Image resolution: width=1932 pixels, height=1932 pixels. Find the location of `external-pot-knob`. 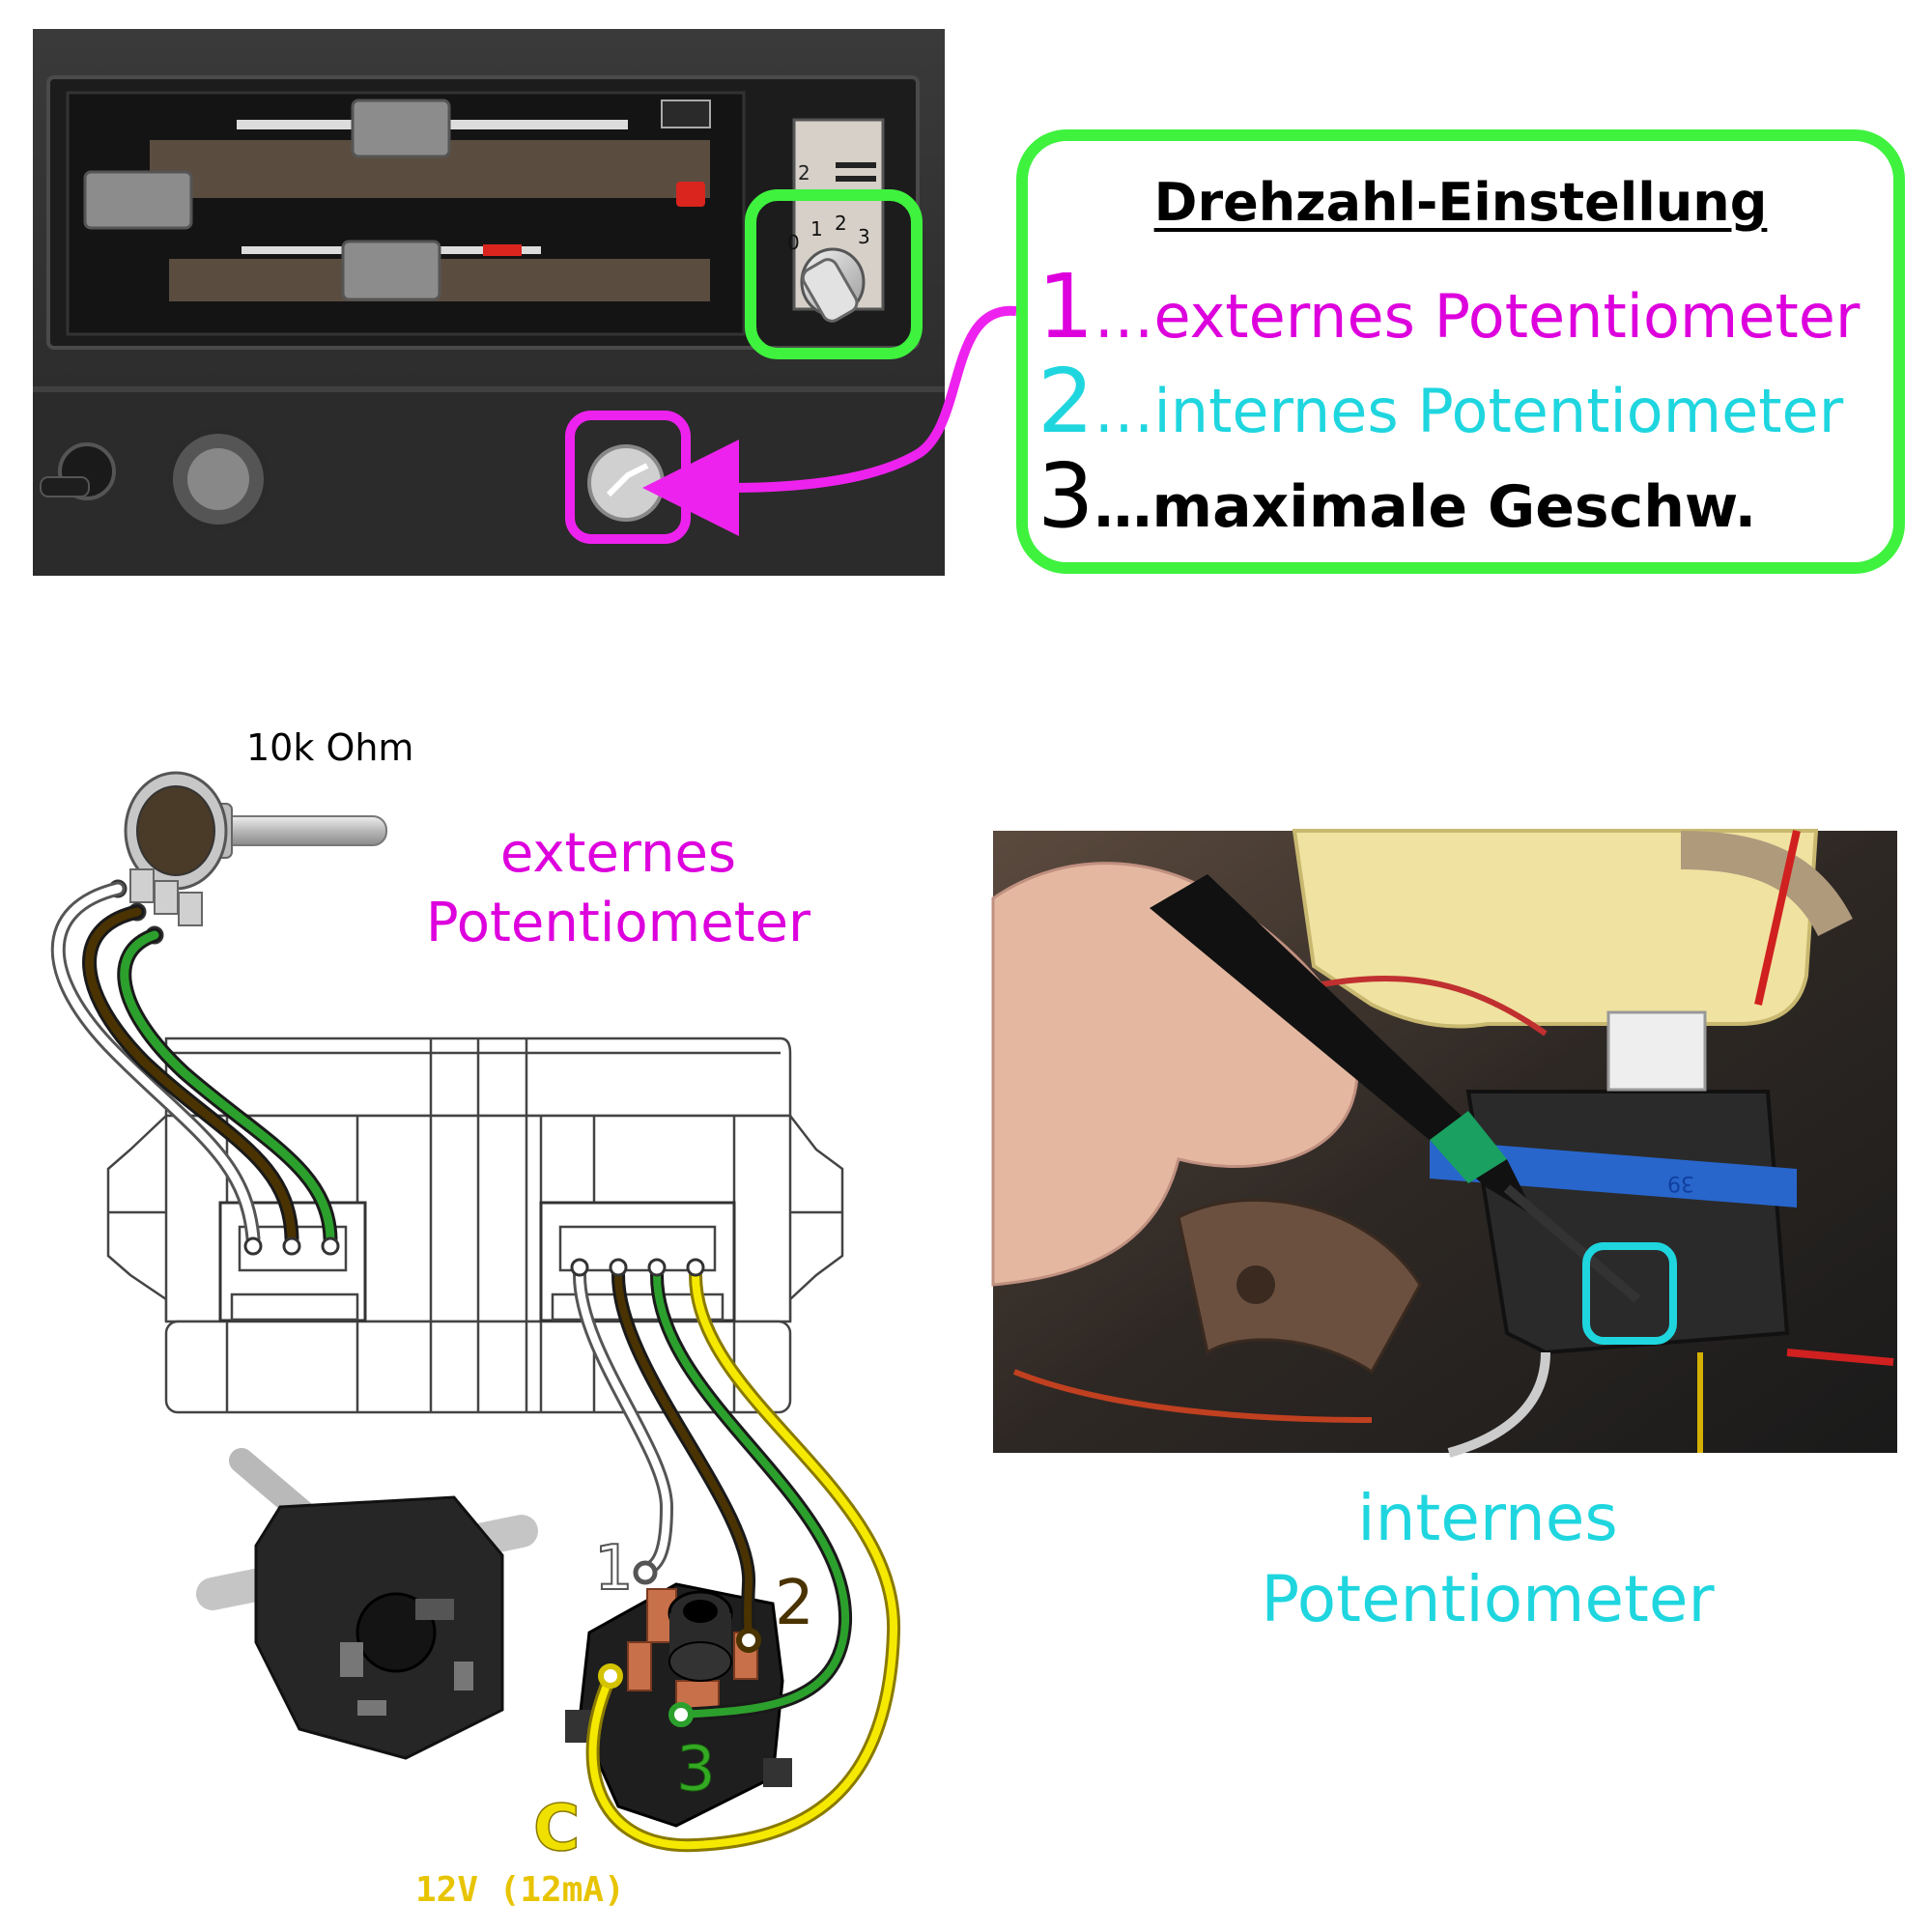

external-pot-knob is located at coordinates (626, 483).